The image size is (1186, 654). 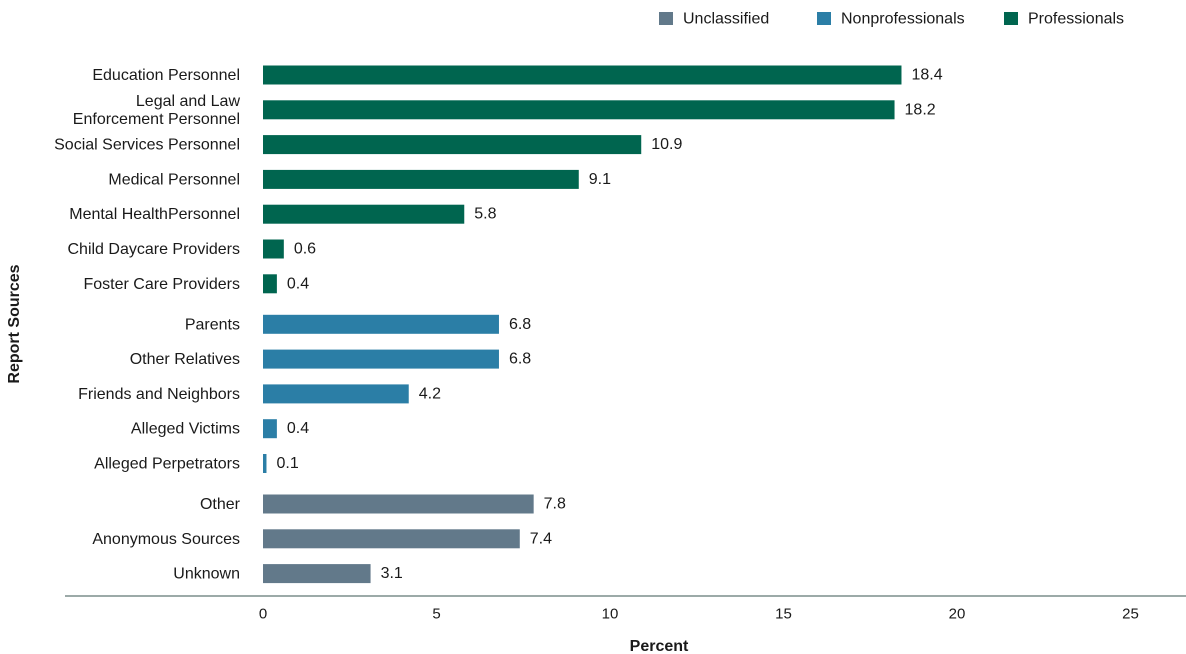 I want to click on value-label: 10.9, so click(x=666, y=144).